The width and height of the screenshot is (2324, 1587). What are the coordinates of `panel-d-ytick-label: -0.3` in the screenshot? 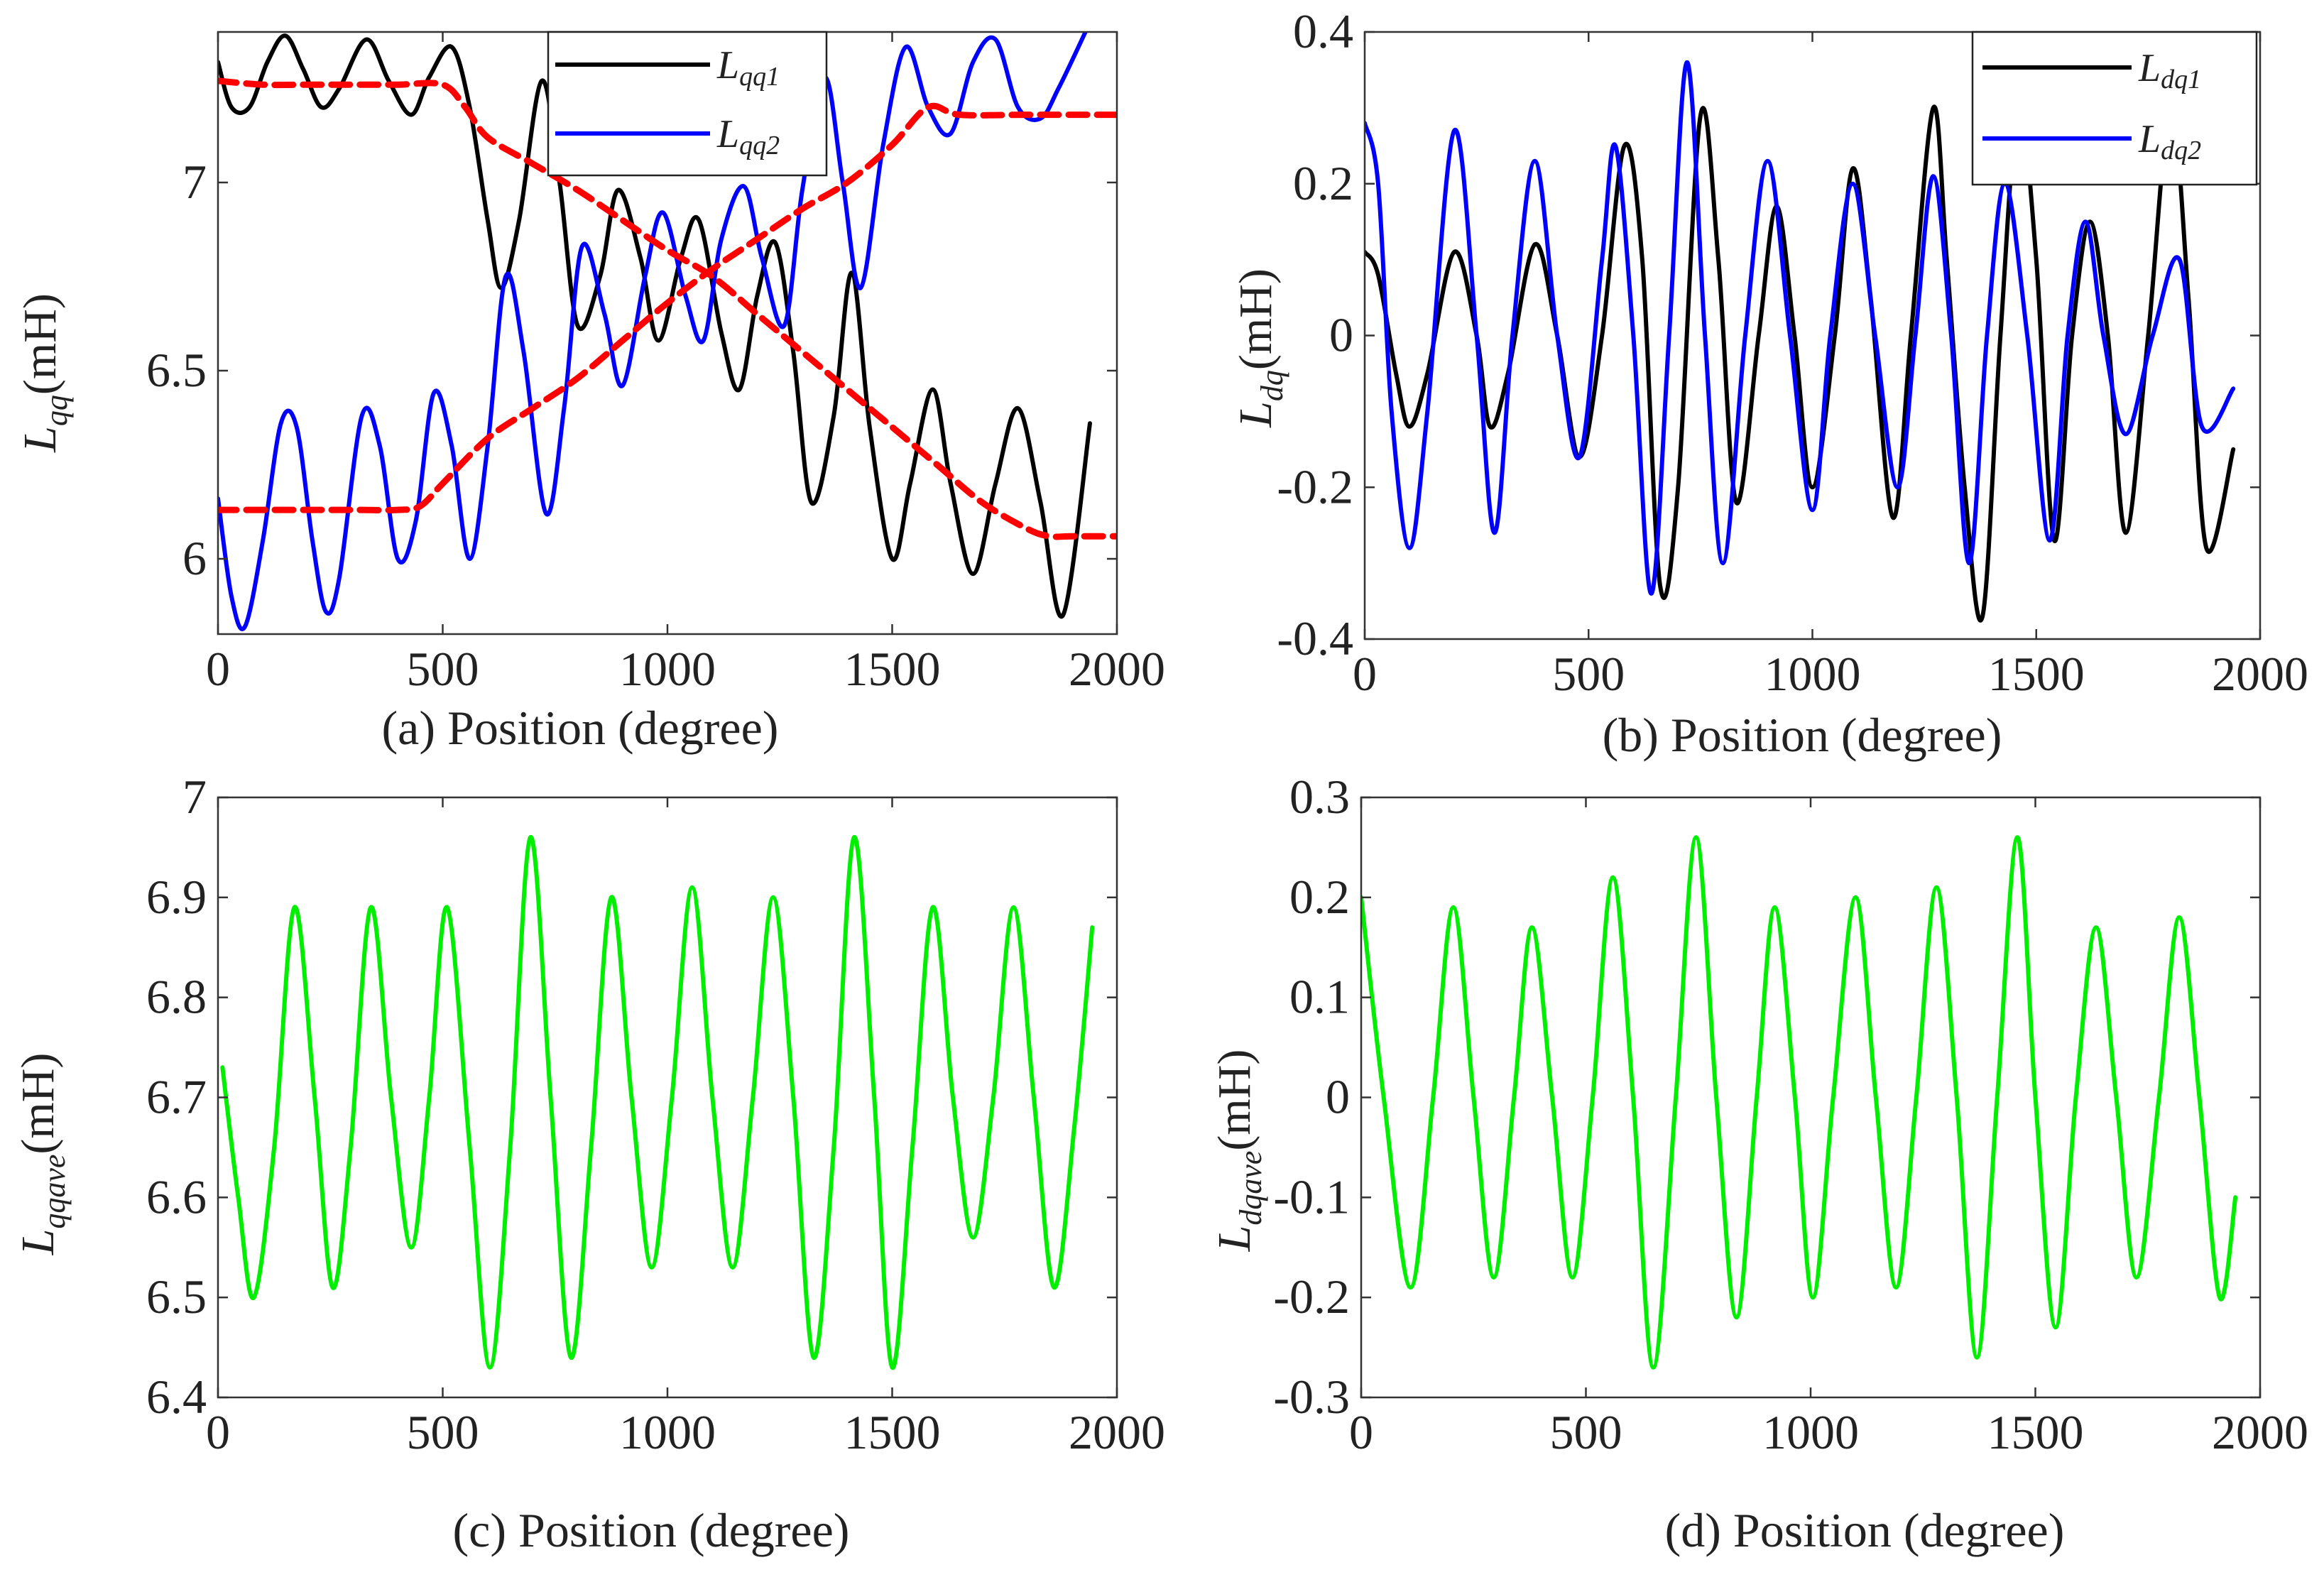 It's located at (1311, 1397).